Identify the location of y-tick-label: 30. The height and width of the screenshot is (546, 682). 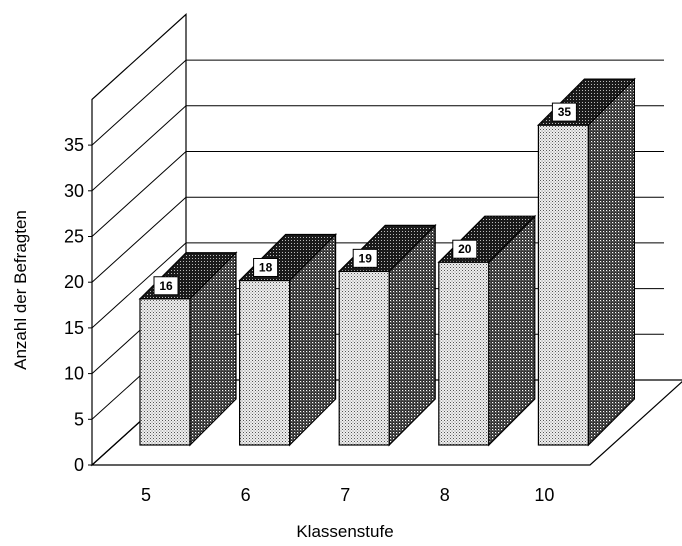
(74, 191).